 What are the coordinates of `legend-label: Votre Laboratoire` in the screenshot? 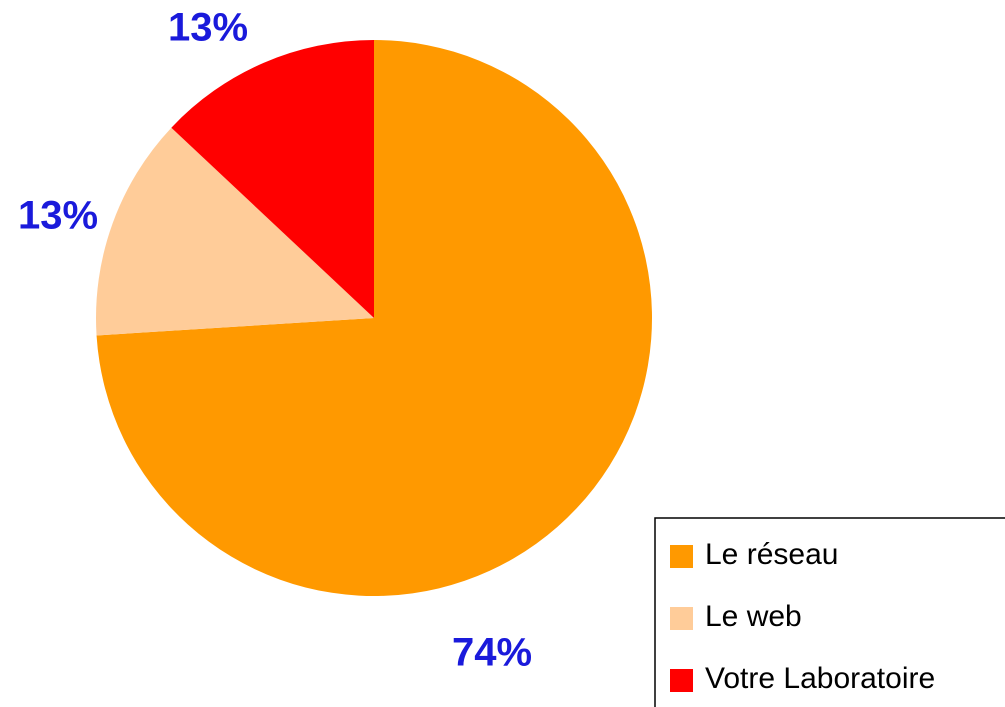 It's located at (820, 678).